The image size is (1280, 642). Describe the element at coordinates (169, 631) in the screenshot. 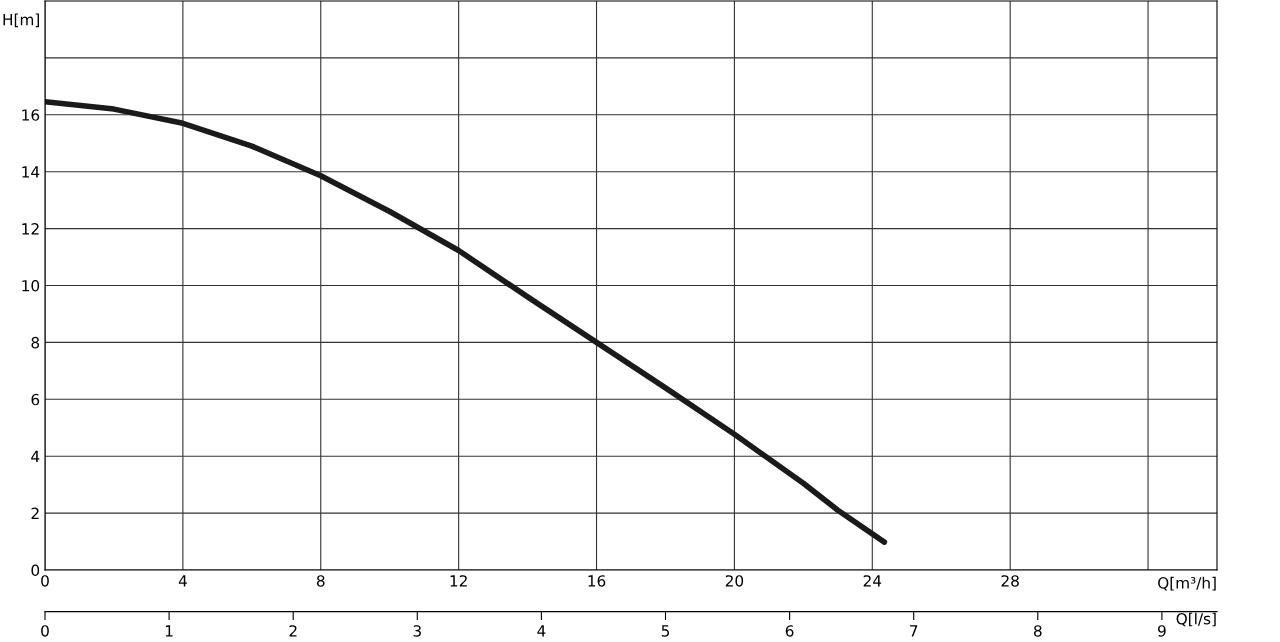

I see `x2-tick-label: 1` at that location.